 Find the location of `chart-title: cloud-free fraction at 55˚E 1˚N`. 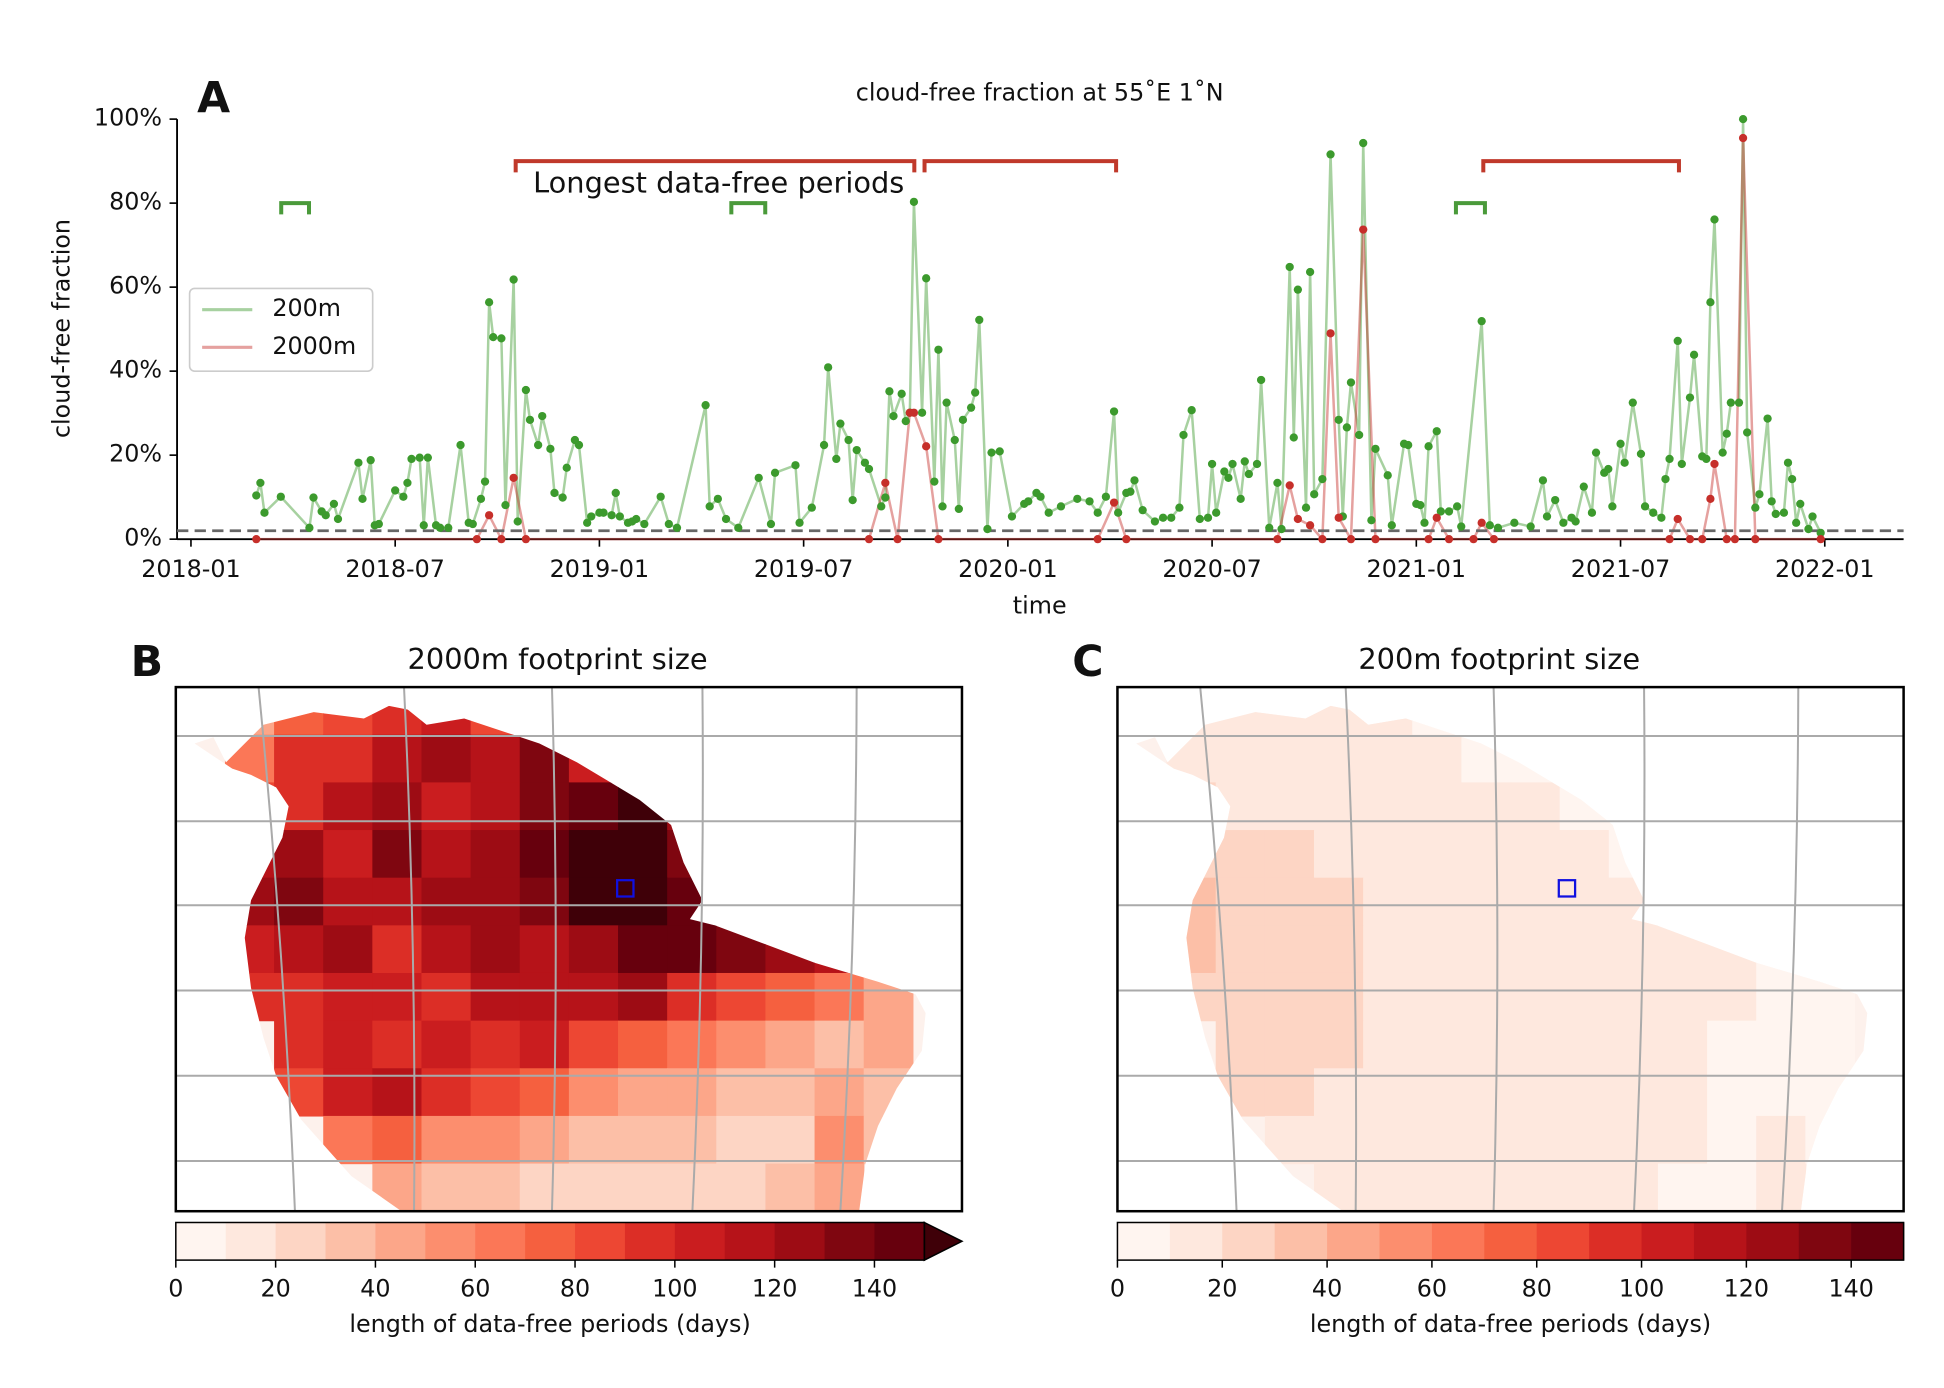

chart-title: cloud-free fraction at 55˚E 1˚N is located at coordinates (1040, 93).